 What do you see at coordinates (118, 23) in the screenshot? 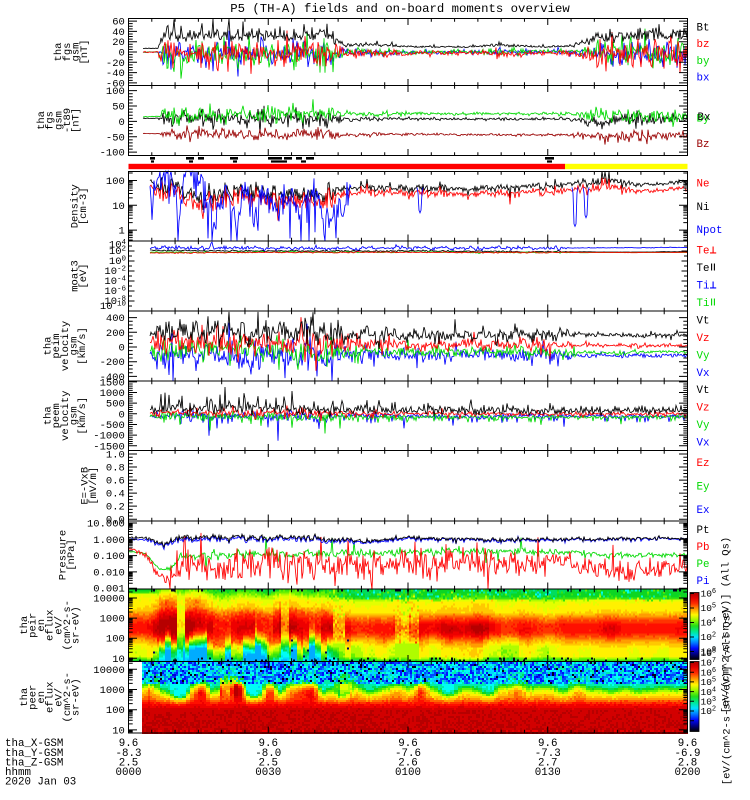
I see `svg-text: 60` at bounding box center [118, 23].